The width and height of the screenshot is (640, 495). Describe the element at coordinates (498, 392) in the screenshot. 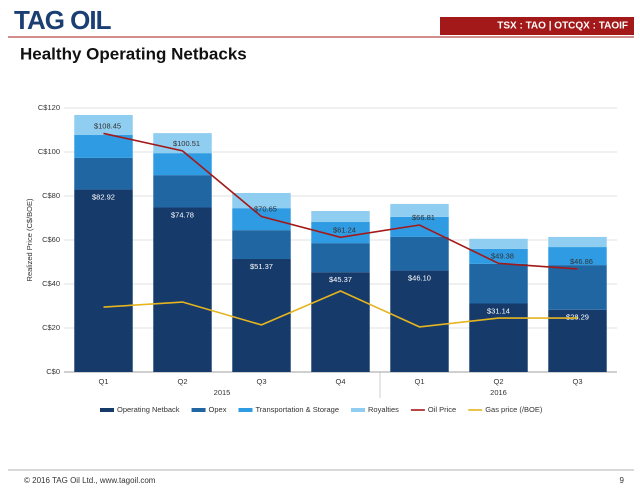

I see `group-label: 2016` at that location.